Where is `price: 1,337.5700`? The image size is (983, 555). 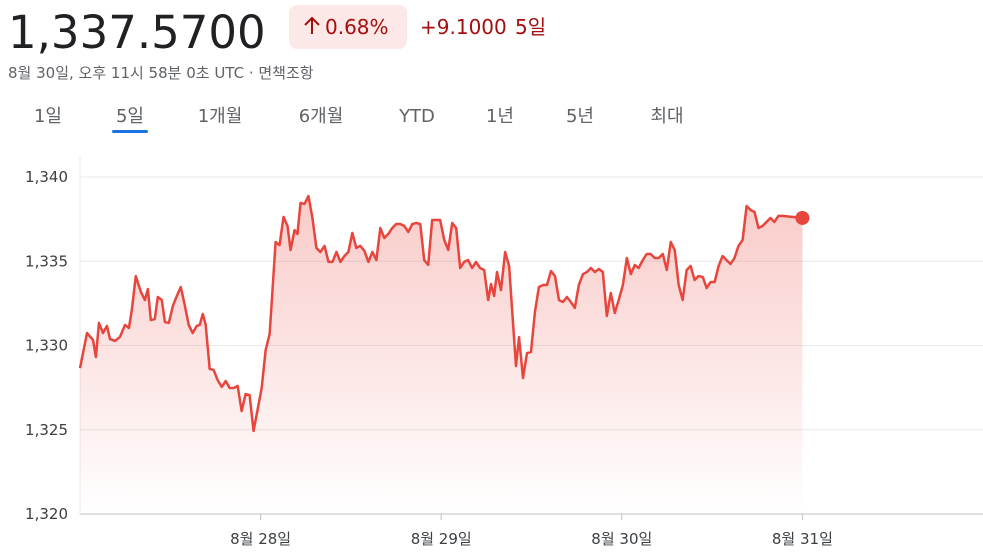
price: 1,337.5700 is located at coordinates (137, 32).